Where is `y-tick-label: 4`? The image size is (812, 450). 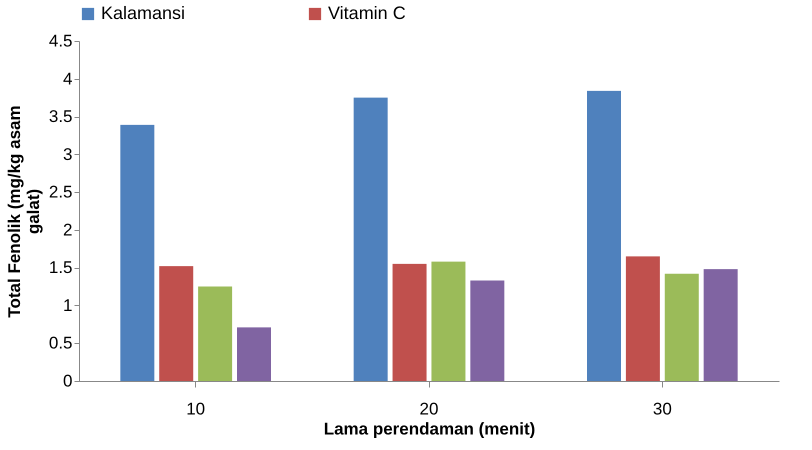
y-tick-label: 4 is located at coordinates (67, 78).